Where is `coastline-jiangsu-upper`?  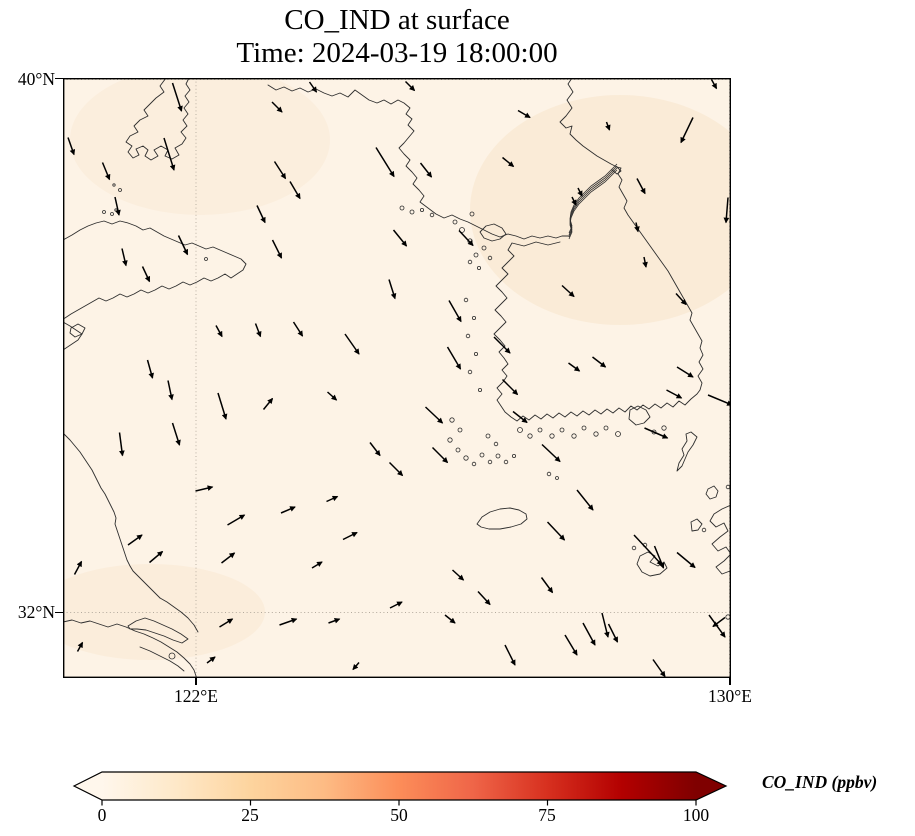
coastline-jiangsu-upper is located at coordinates (72, 336).